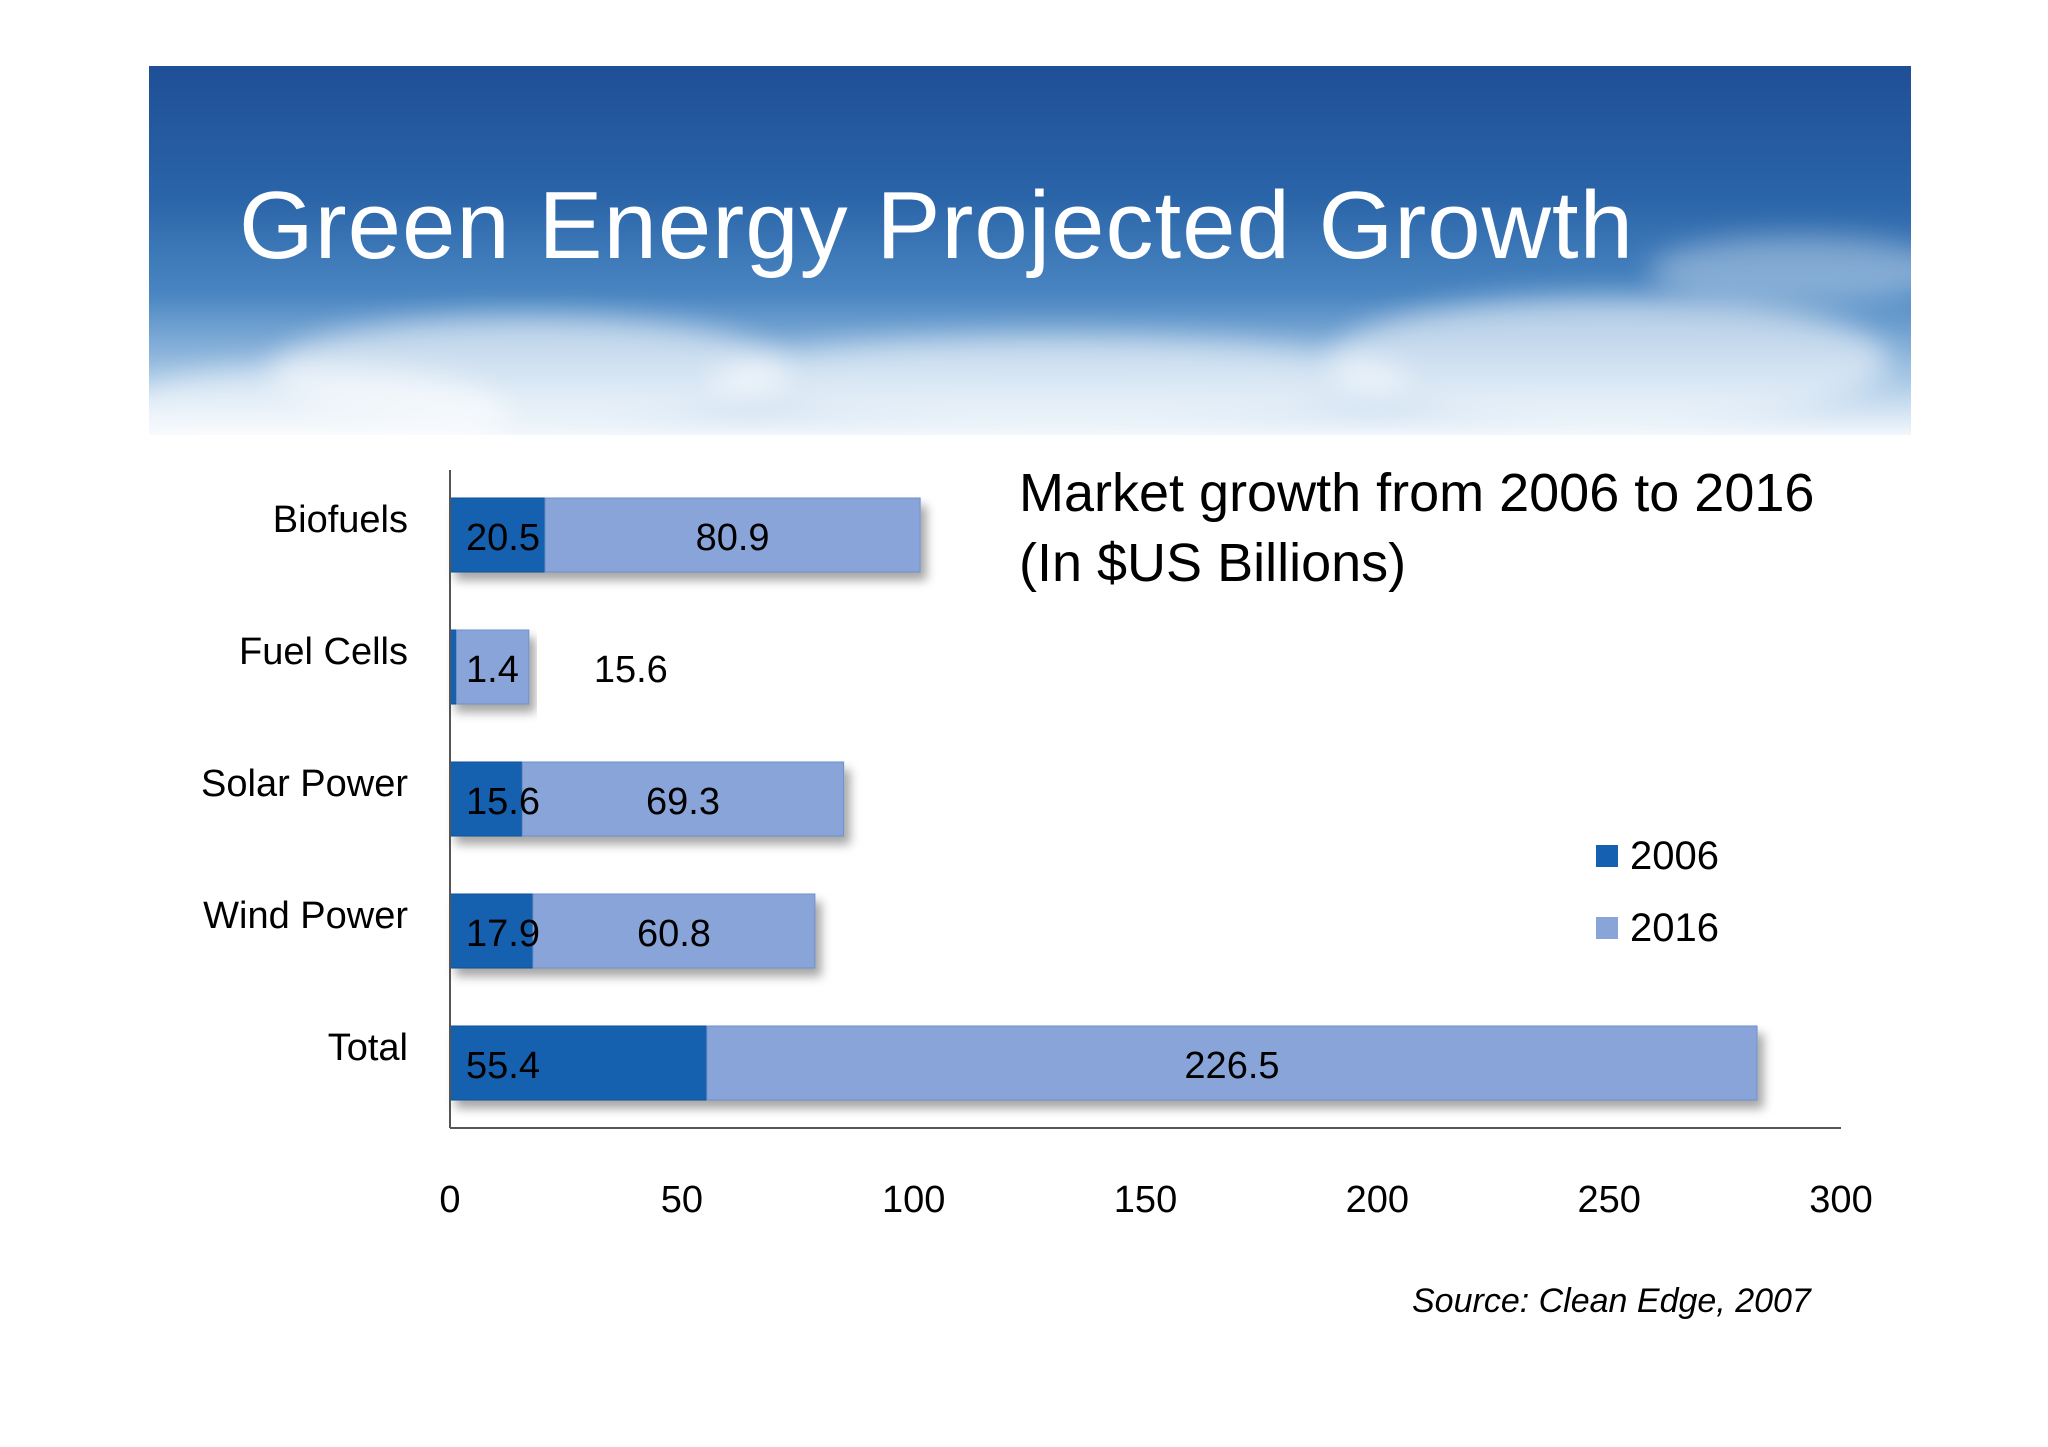 Image resolution: width=2048 pixels, height=1447 pixels. What do you see at coordinates (1213, 563) in the screenshot?
I see `chart-subtitle-line: (In $US Billions)` at bounding box center [1213, 563].